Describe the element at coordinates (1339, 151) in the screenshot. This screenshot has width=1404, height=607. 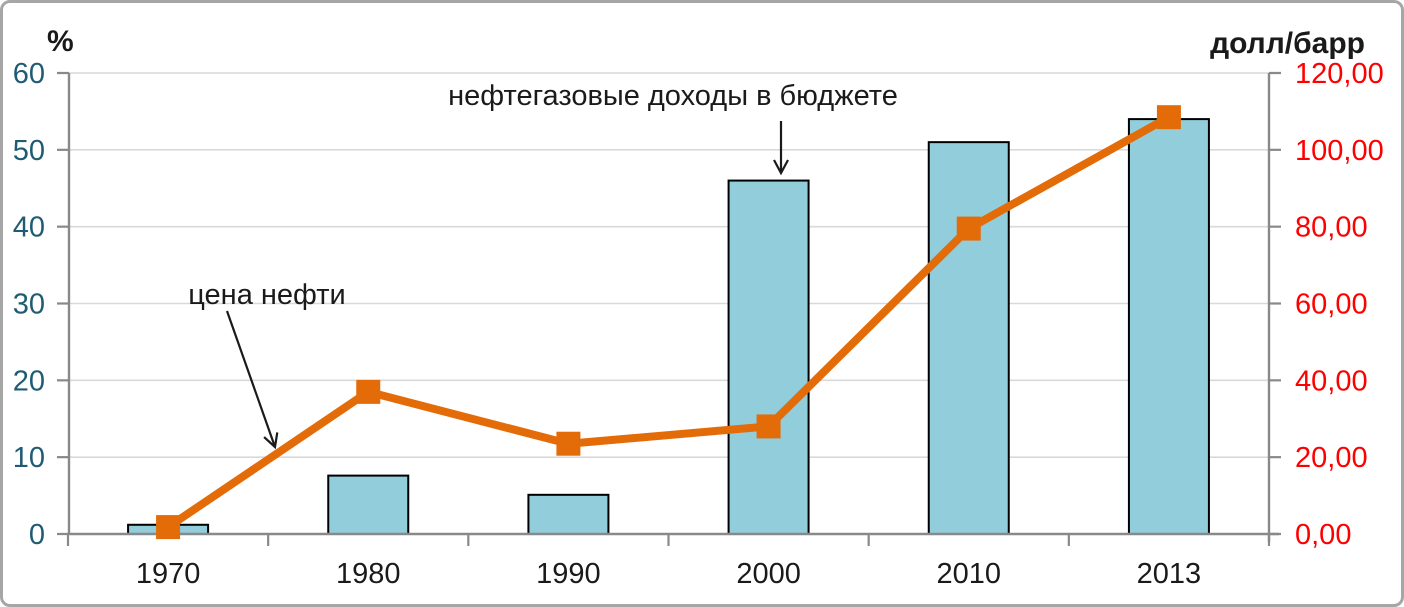
I see `right-tick-label: 100,00` at that location.